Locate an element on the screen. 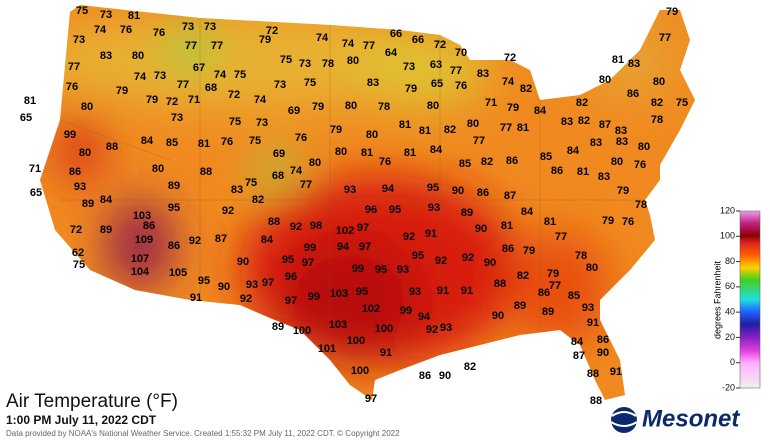 The image size is (770, 440). station-temperature: 85 is located at coordinates (546, 157).